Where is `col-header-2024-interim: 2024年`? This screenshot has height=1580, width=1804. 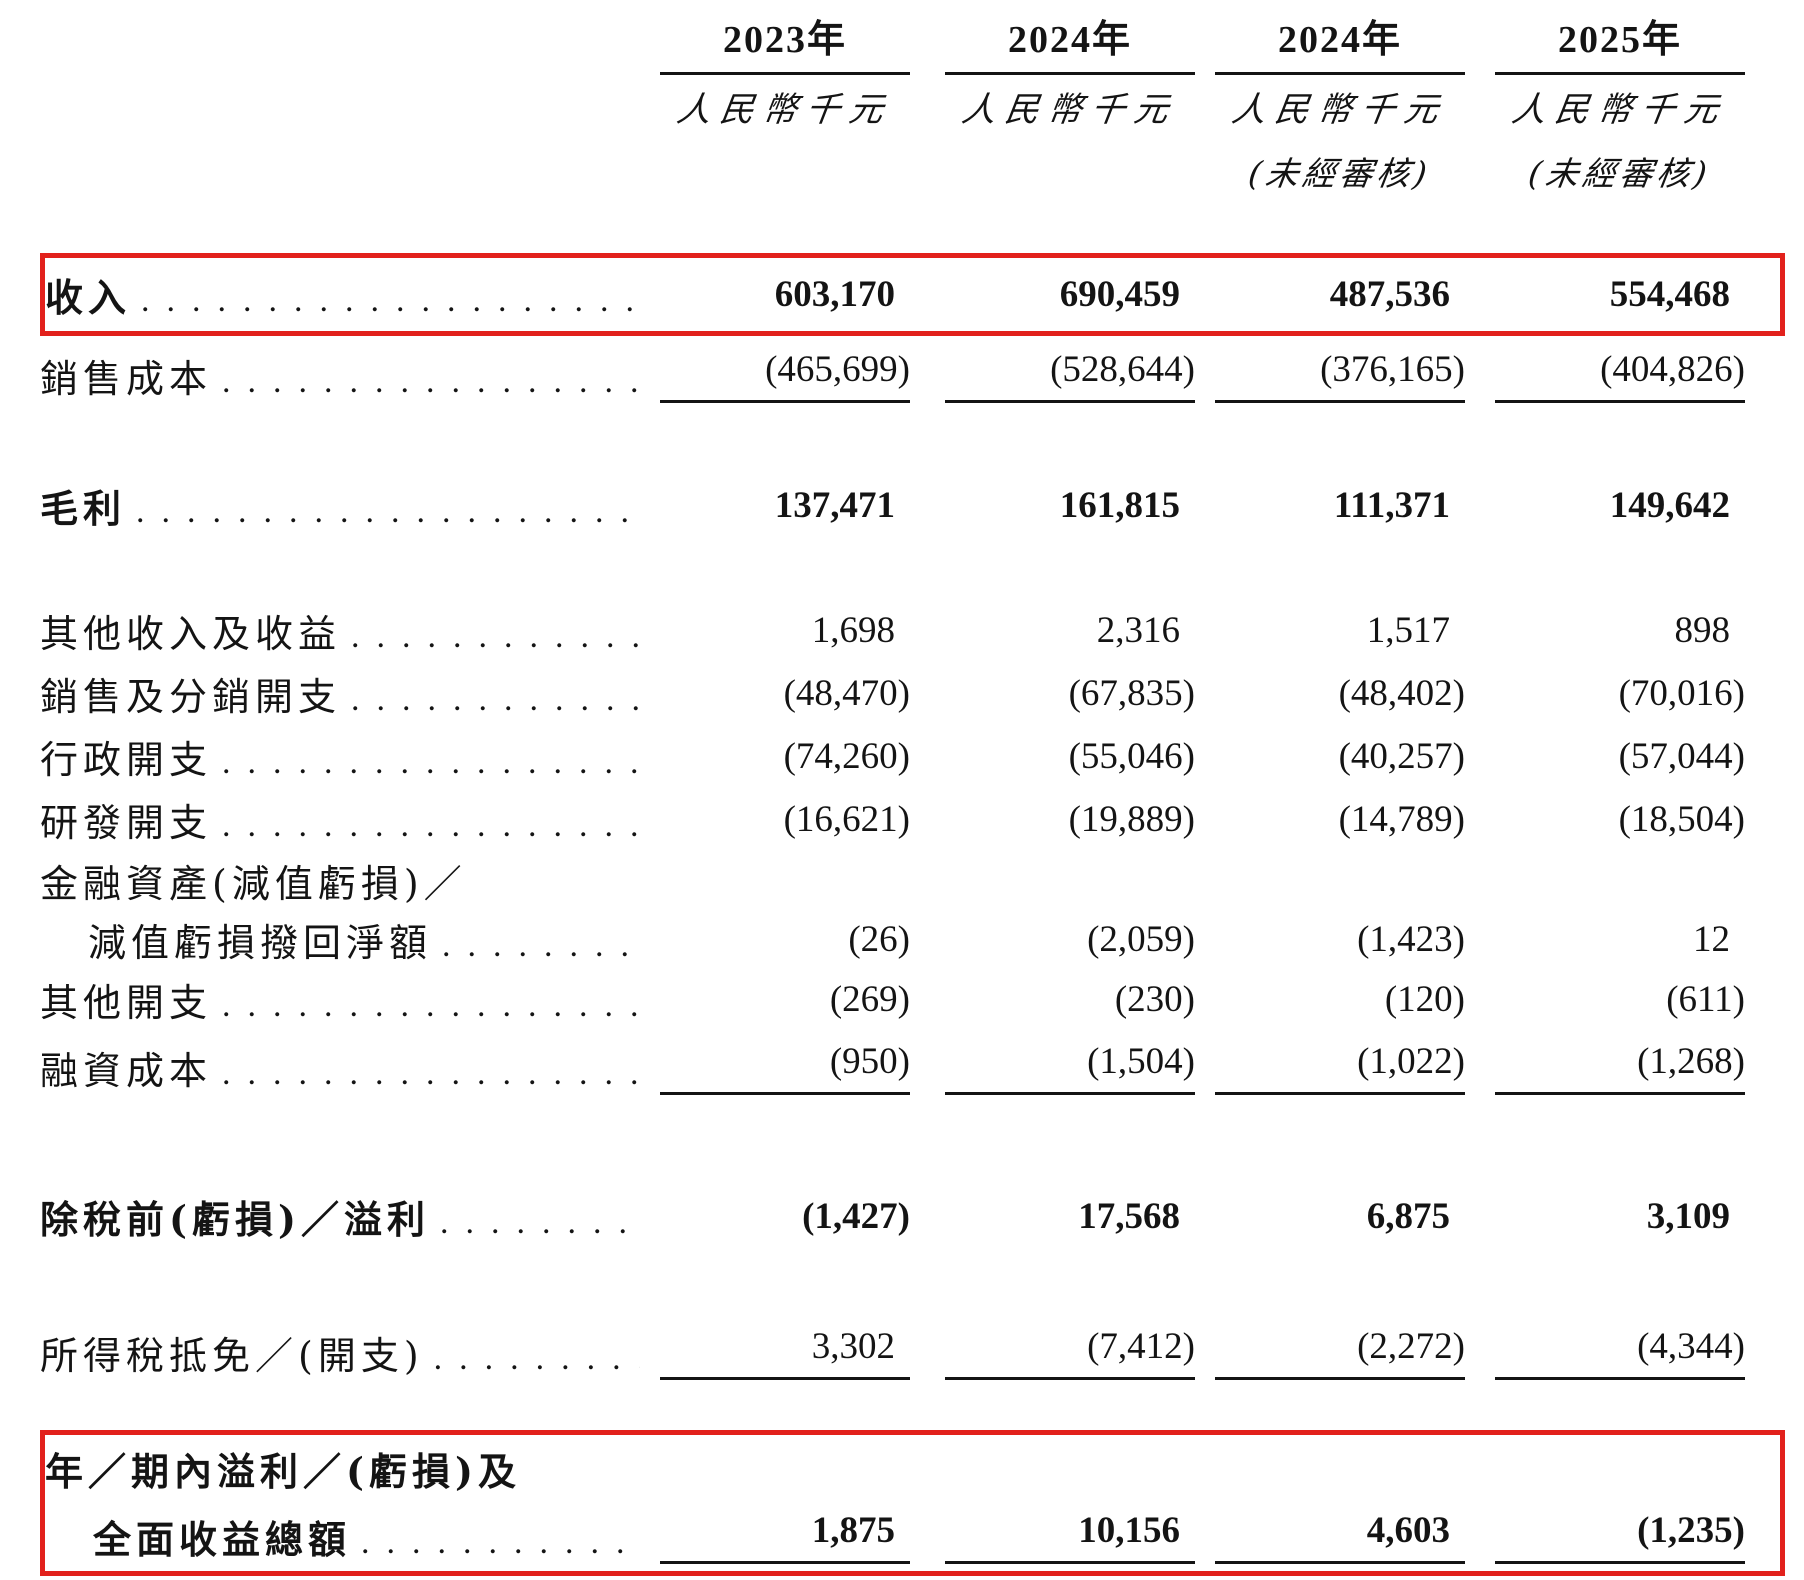
col-header-2024-interim: 2024年 is located at coordinates (1330, 37).